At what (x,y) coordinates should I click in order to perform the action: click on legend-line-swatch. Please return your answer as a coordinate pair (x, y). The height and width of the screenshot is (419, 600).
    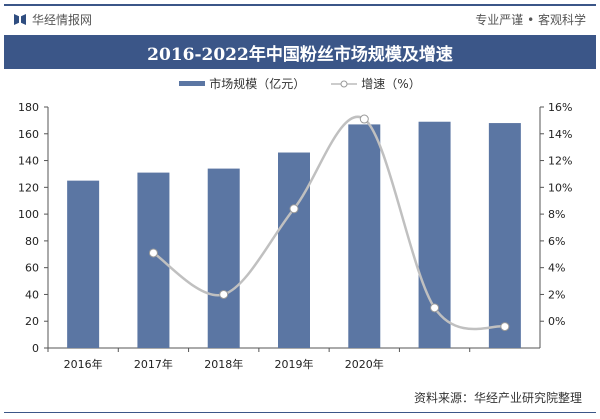
    Looking at the image, I should click on (344, 83).